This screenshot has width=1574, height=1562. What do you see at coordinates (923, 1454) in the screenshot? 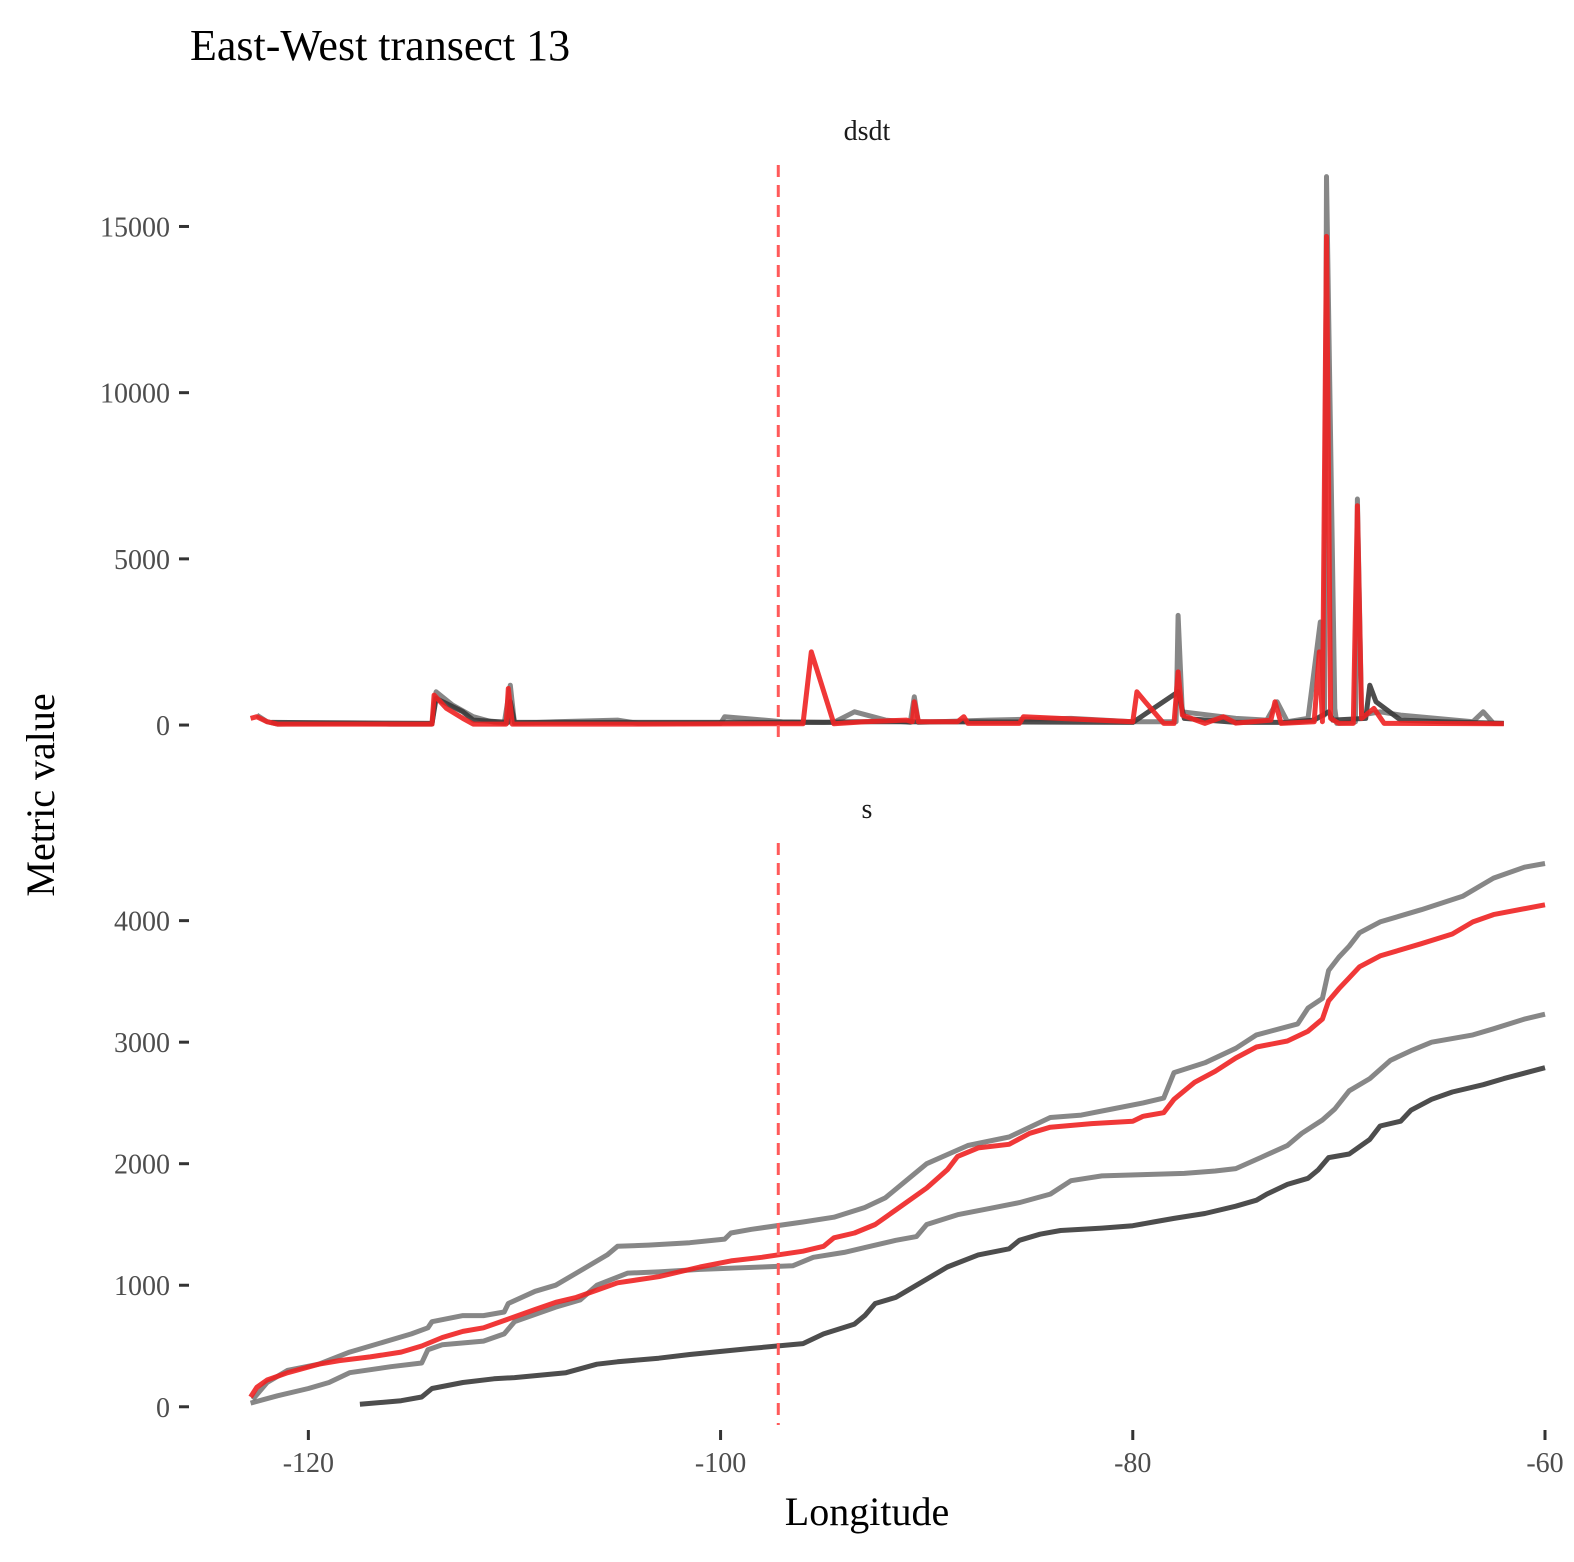
I see `x-axis: -120 -100 -80 -60` at bounding box center [923, 1454].